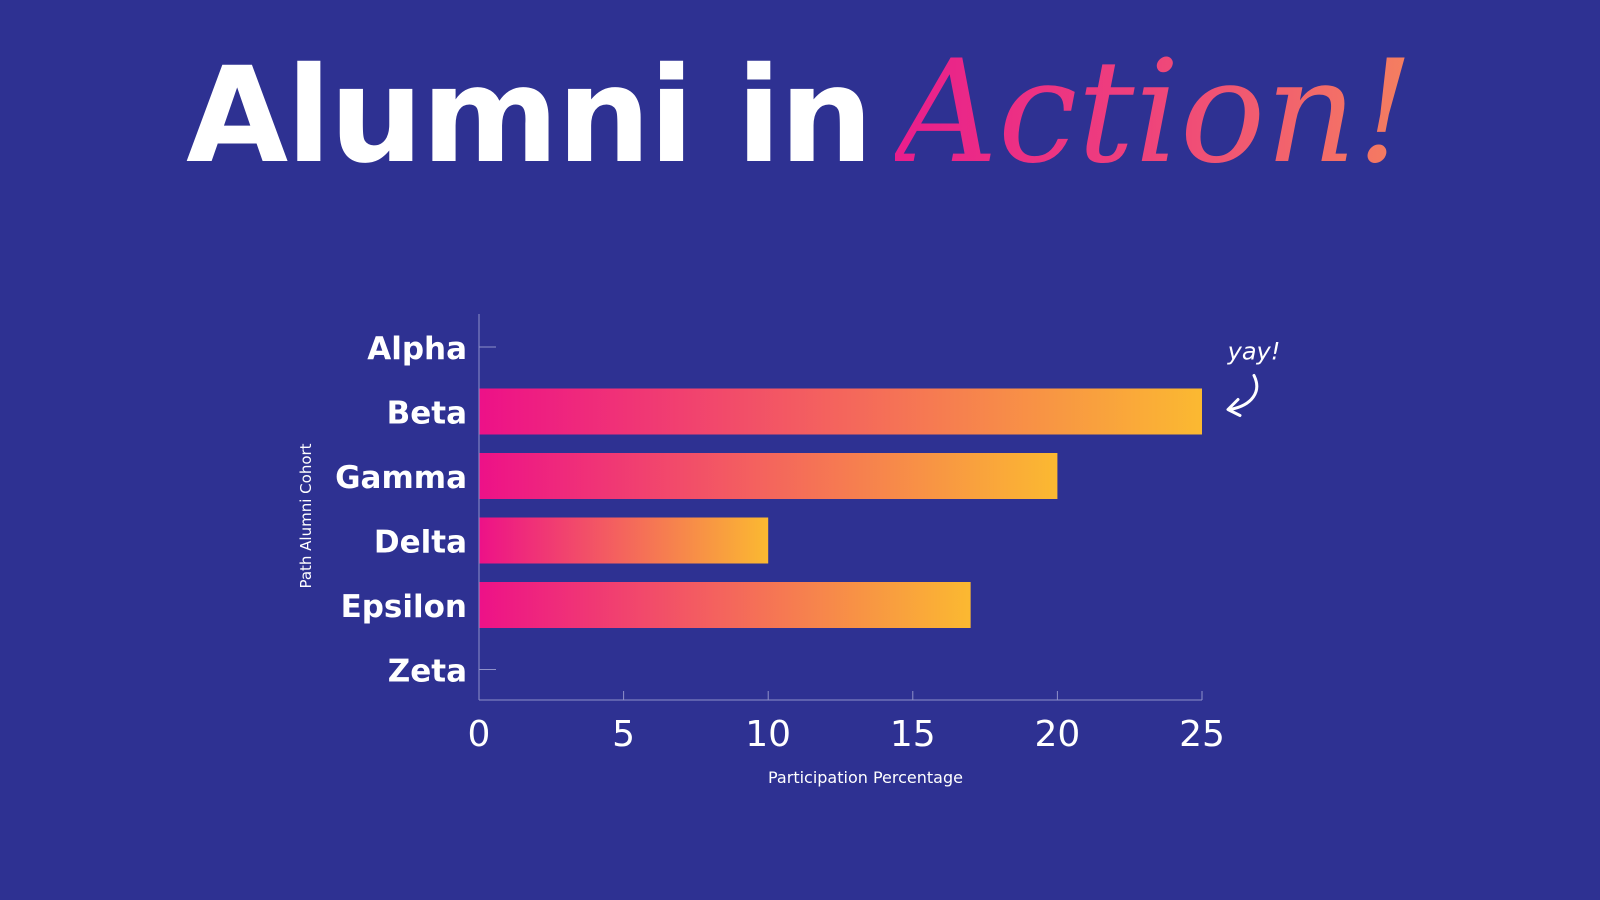  Describe the element at coordinates (624, 540) in the screenshot. I see `bar-delta` at that location.